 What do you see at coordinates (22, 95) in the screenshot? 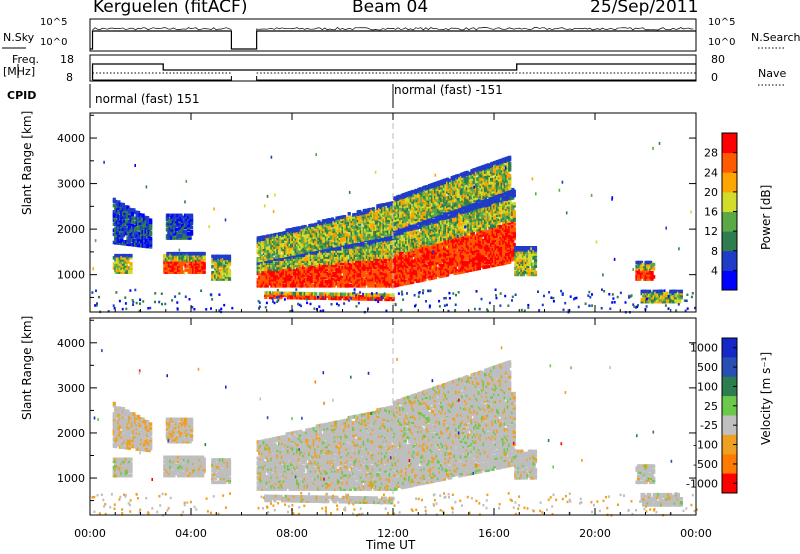
I see `cpid-label: CPID` at bounding box center [22, 95].